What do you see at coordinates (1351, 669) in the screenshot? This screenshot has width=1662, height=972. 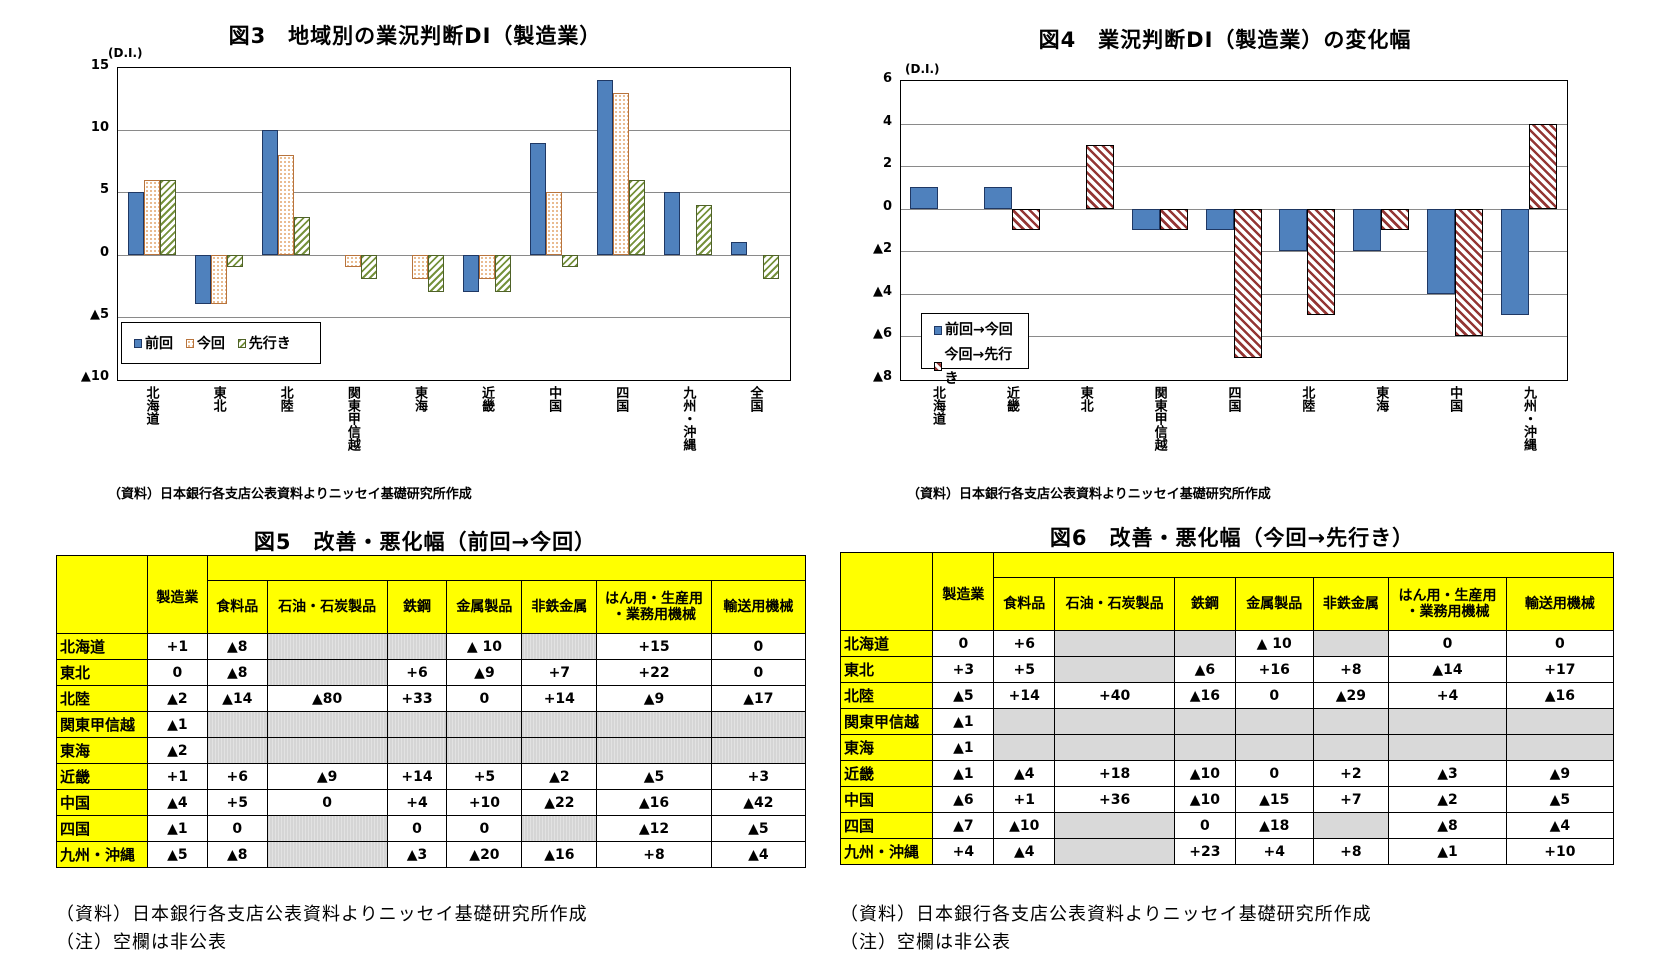 I see `value-cell: +8` at bounding box center [1351, 669].